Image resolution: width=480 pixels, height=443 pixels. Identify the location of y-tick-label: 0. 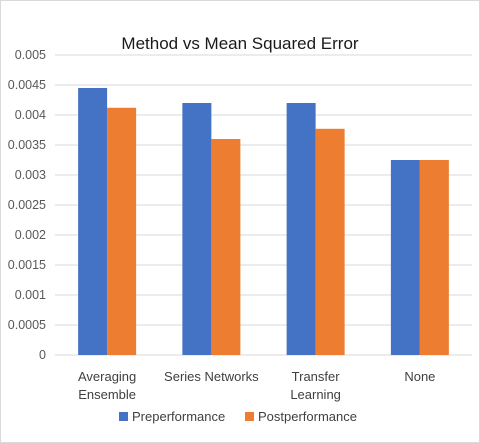
(42, 355).